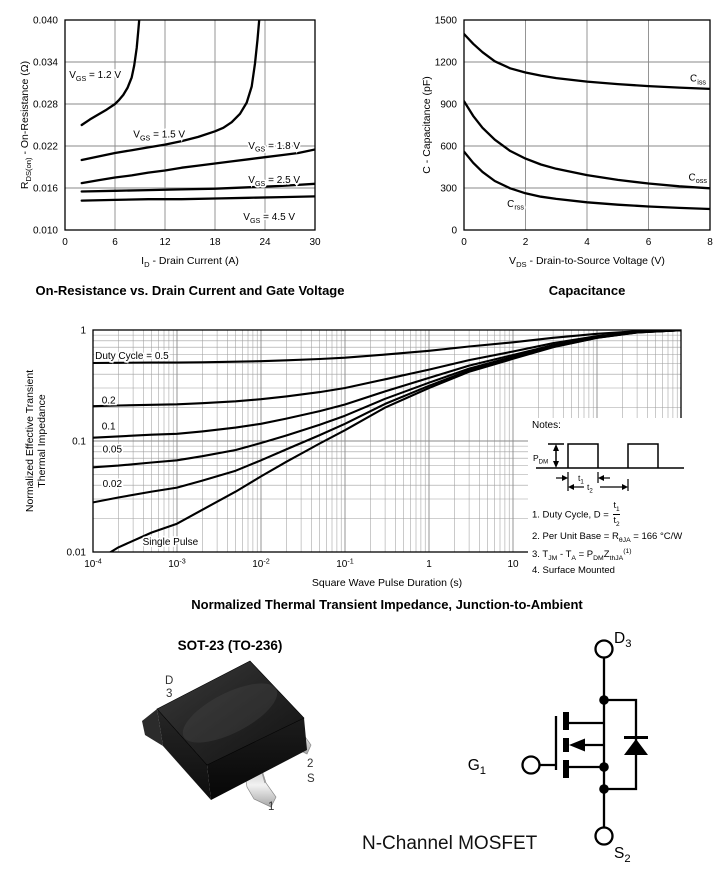 Image resolution: width=728 pixels, height=882 pixels. Describe the element at coordinates (540, 459) in the screenshot. I see `pdm-label: PDM` at that location.